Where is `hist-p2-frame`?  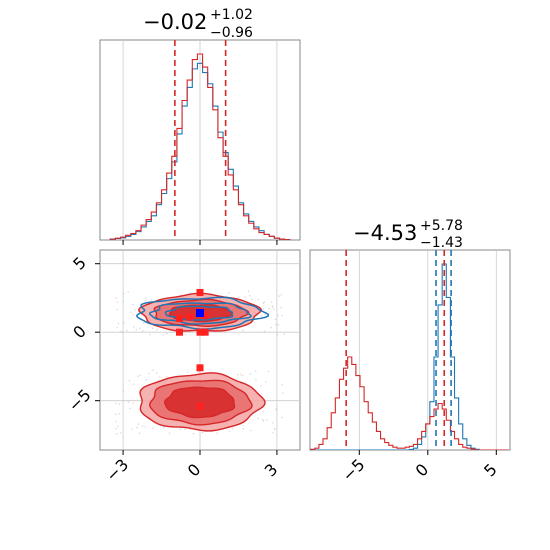
hist-p2-frame is located at coordinates (410, 350).